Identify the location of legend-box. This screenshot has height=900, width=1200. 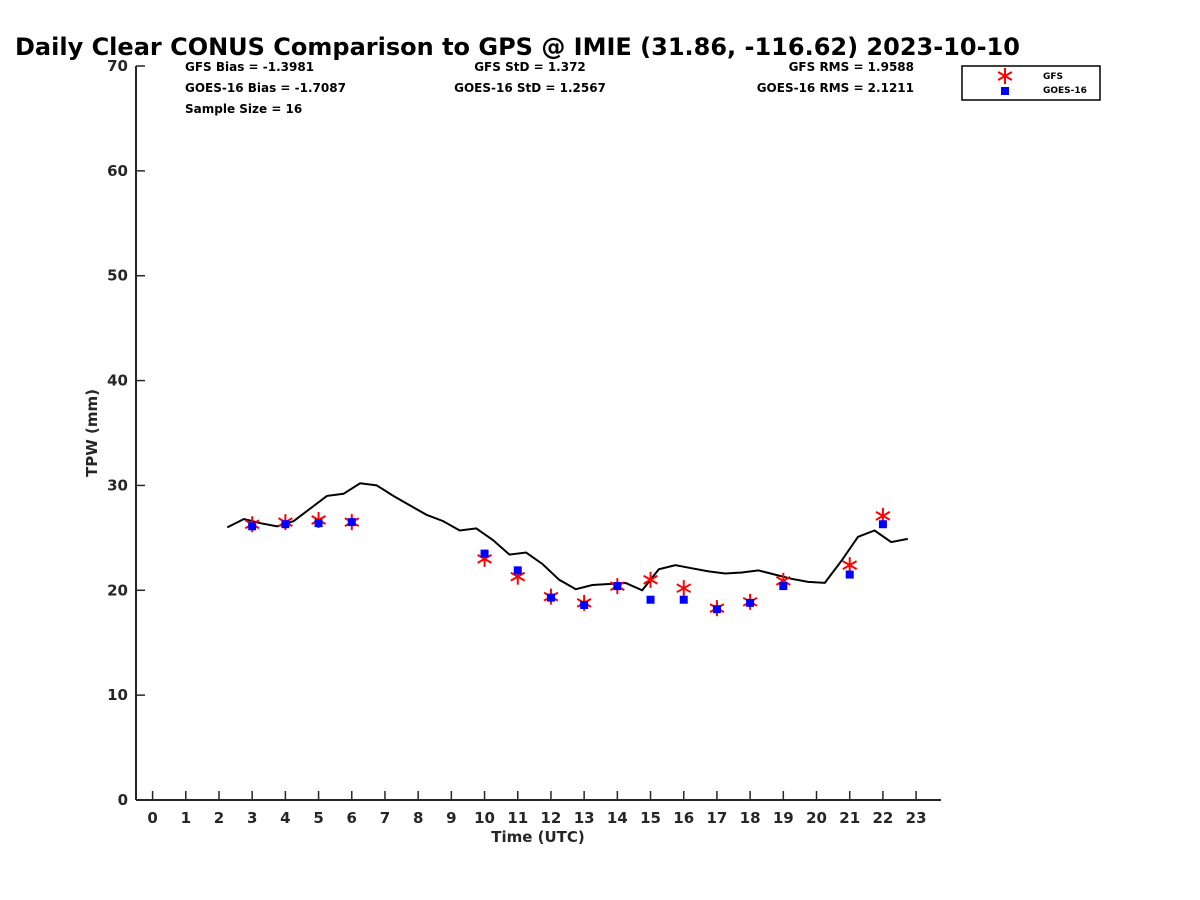
(1031, 83).